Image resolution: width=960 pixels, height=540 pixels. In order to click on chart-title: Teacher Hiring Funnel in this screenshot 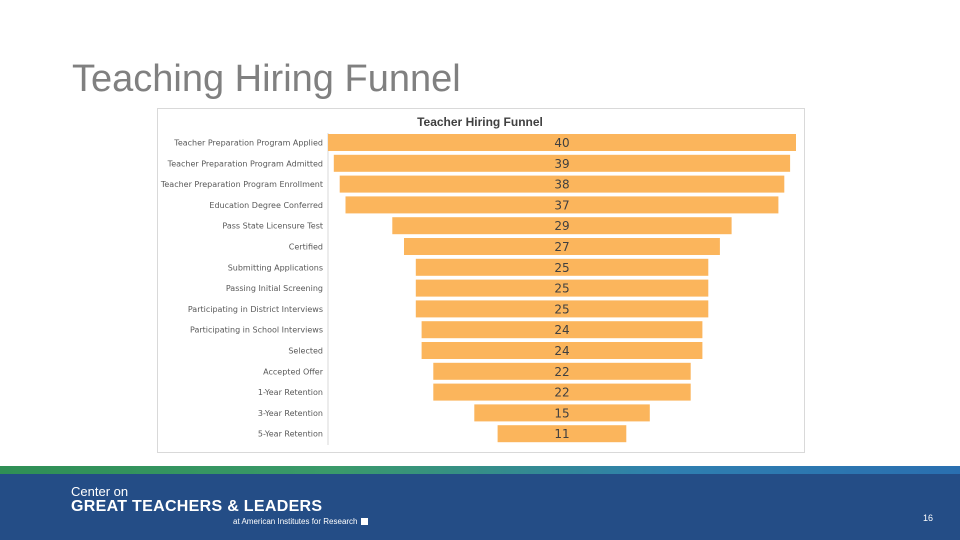, I will do `click(480, 122)`.